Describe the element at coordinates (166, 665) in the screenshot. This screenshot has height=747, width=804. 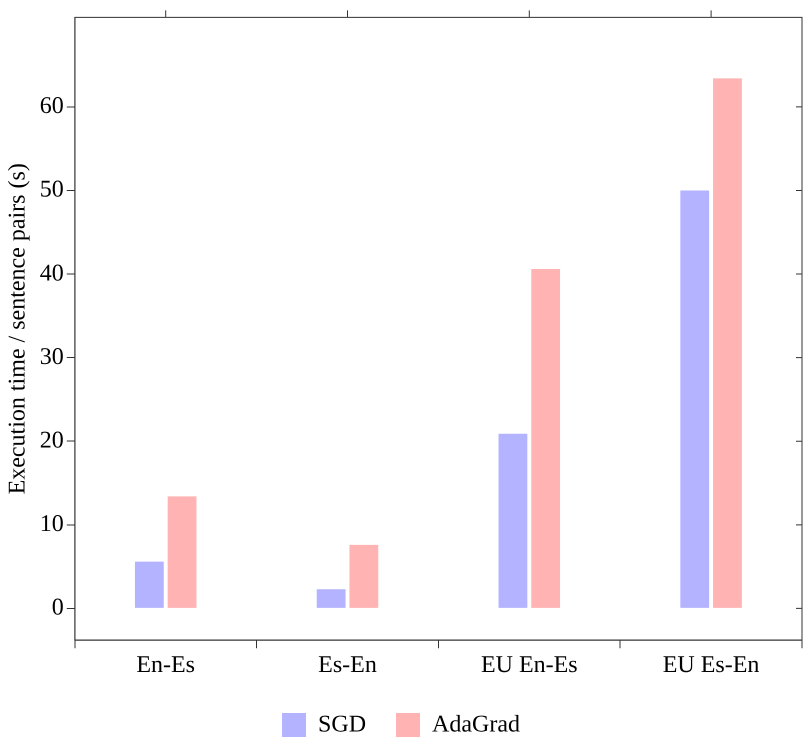
I see `x-tick-label: En-Es` at that location.